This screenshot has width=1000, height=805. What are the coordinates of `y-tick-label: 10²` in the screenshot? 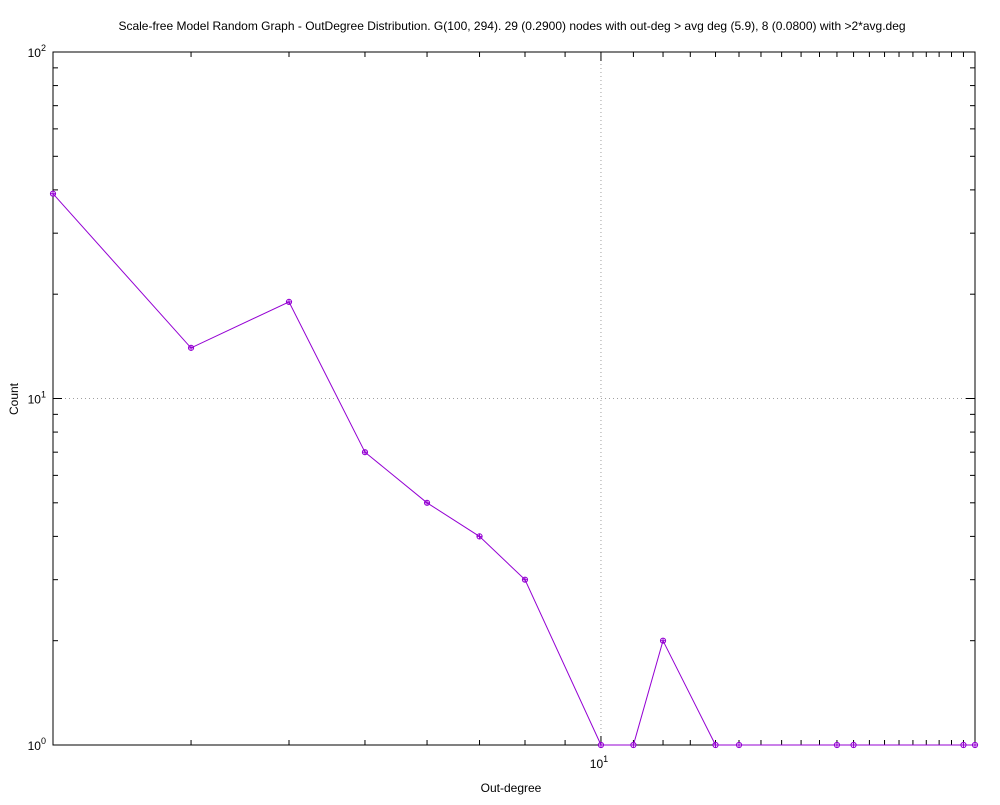 It's located at (37, 51).